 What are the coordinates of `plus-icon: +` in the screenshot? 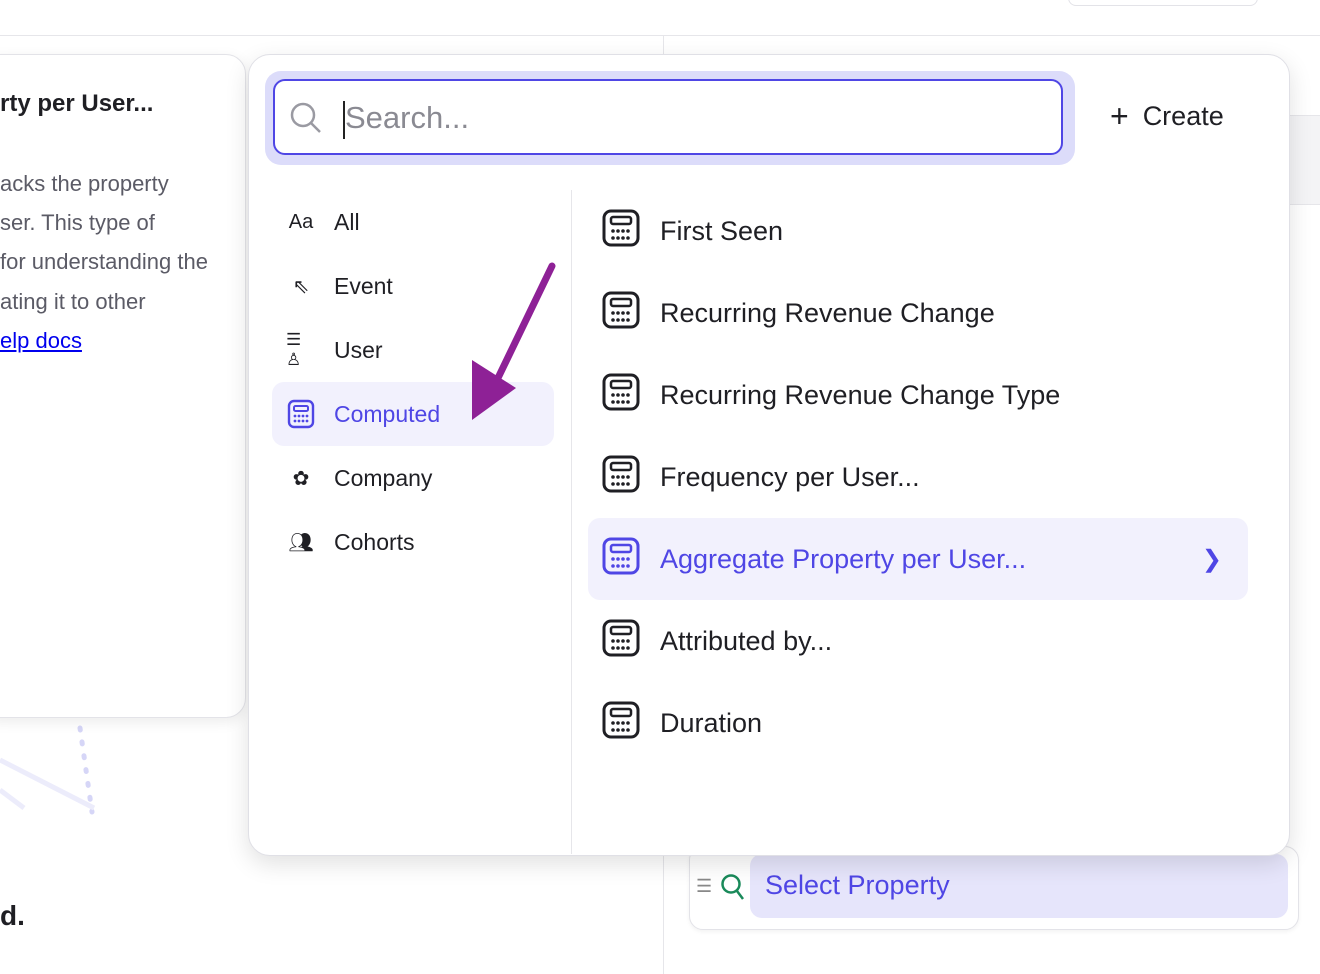 It's located at (1119, 116).